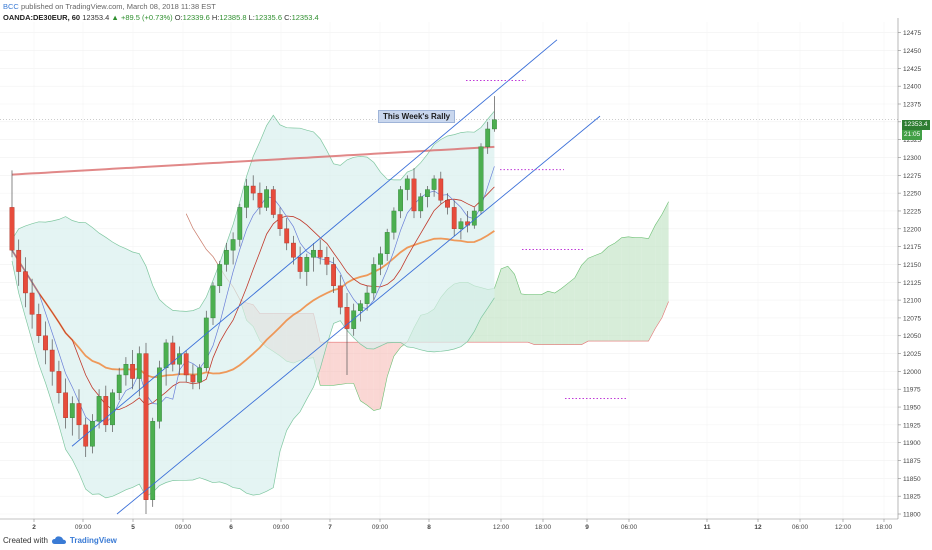 The height and width of the screenshot is (550, 932). Describe the element at coordinates (11, 6) in the screenshot. I see `author-link: BCC` at that location.